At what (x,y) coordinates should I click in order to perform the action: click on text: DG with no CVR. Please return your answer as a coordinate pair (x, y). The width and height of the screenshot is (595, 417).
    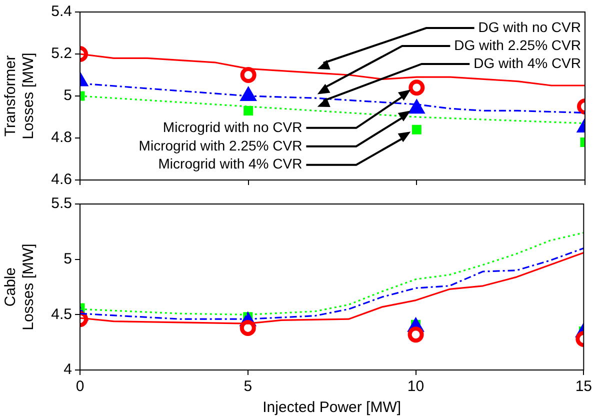
    Looking at the image, I should click on (529, 26).